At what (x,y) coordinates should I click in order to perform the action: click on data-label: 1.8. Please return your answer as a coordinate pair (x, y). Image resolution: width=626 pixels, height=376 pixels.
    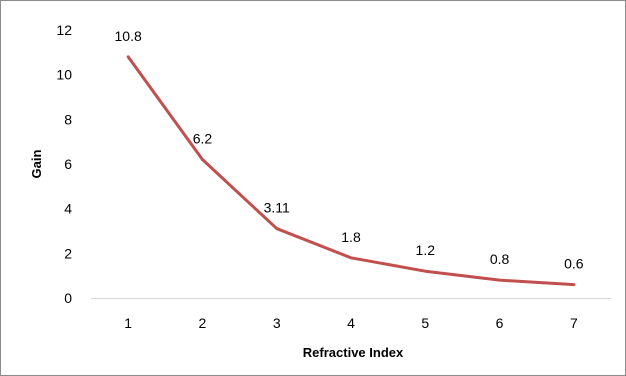
    Looking at the image, I should click on (351, 237).